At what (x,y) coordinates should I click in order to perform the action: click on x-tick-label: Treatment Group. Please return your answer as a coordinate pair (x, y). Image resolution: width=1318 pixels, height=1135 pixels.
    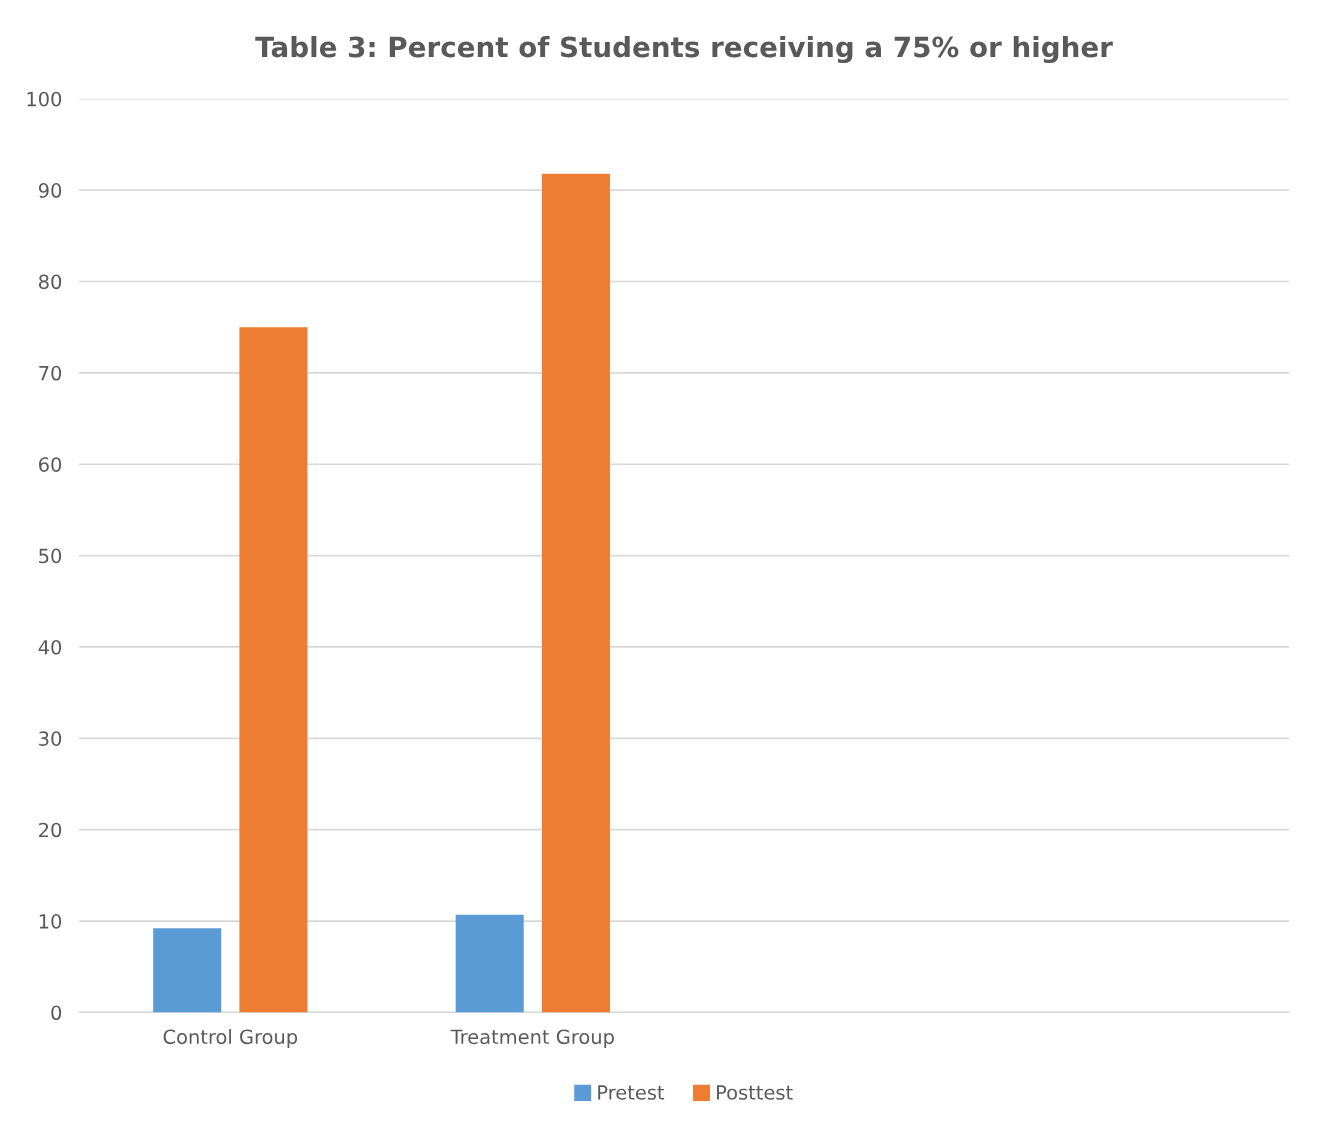
    Looking at the image, I should click on (532, 1038).